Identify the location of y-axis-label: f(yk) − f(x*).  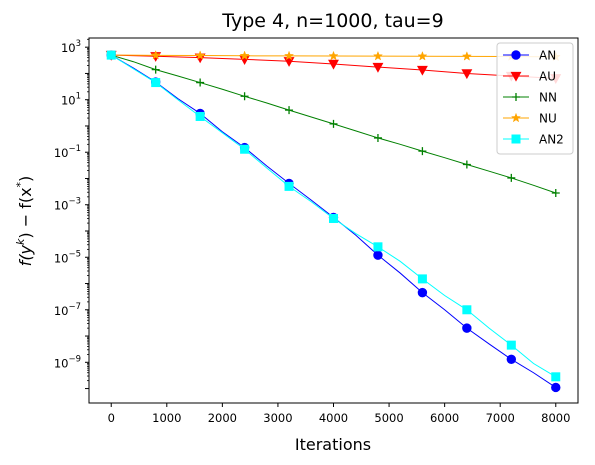
(24, 221).